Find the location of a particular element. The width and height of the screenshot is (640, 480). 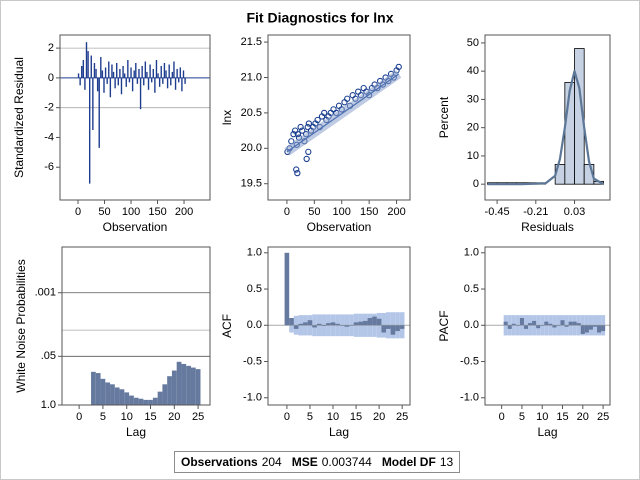

y-axis-label: lnx is located at coordinates (227, 117).